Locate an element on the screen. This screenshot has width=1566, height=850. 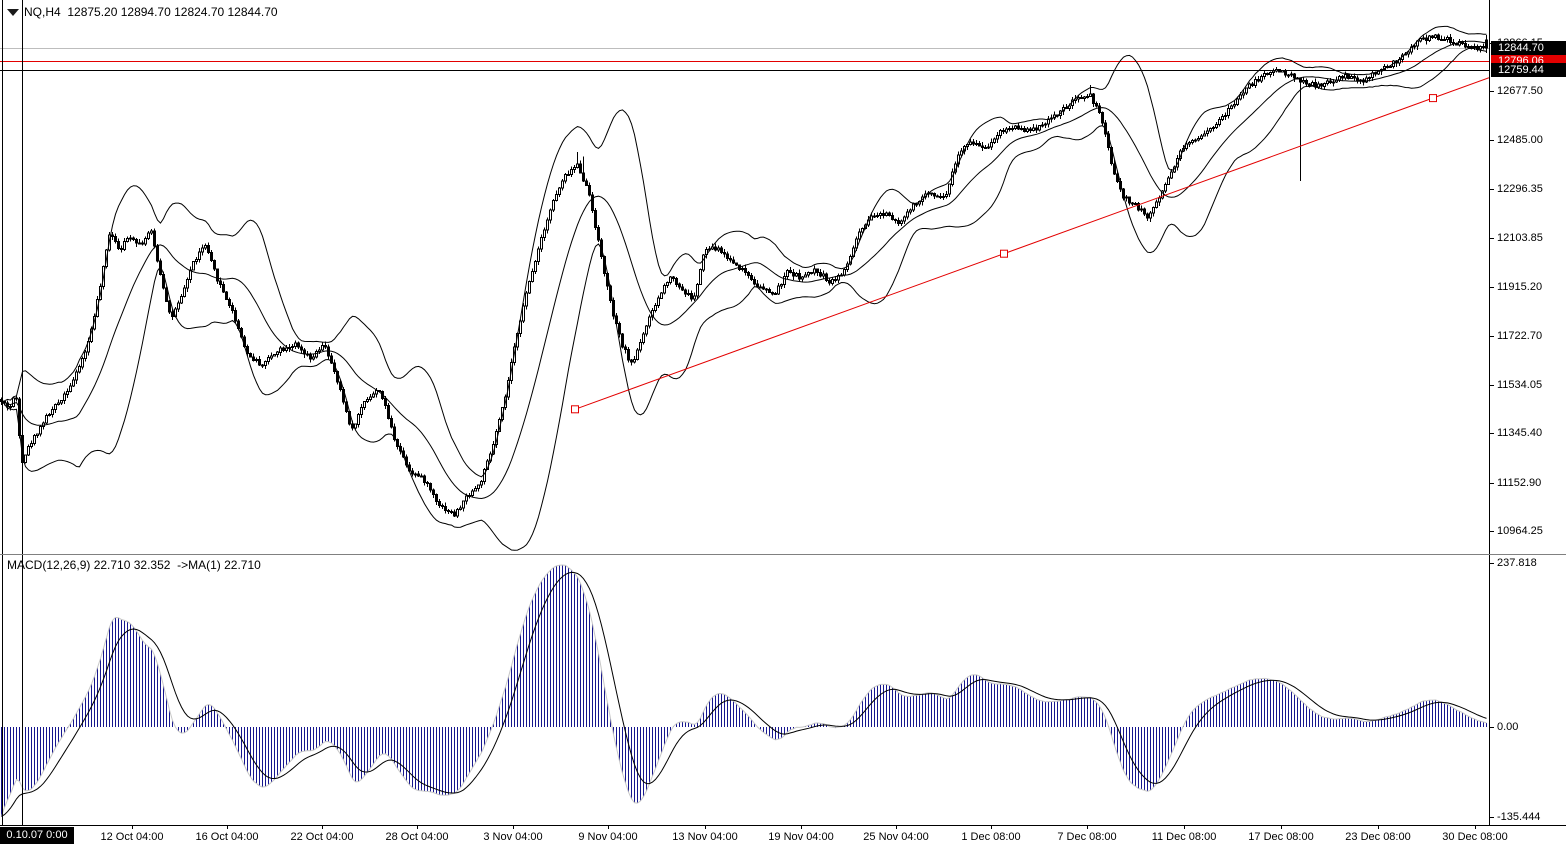
time-axis-label: 22 Oct 04:00 is located at coordinates (322, 837).